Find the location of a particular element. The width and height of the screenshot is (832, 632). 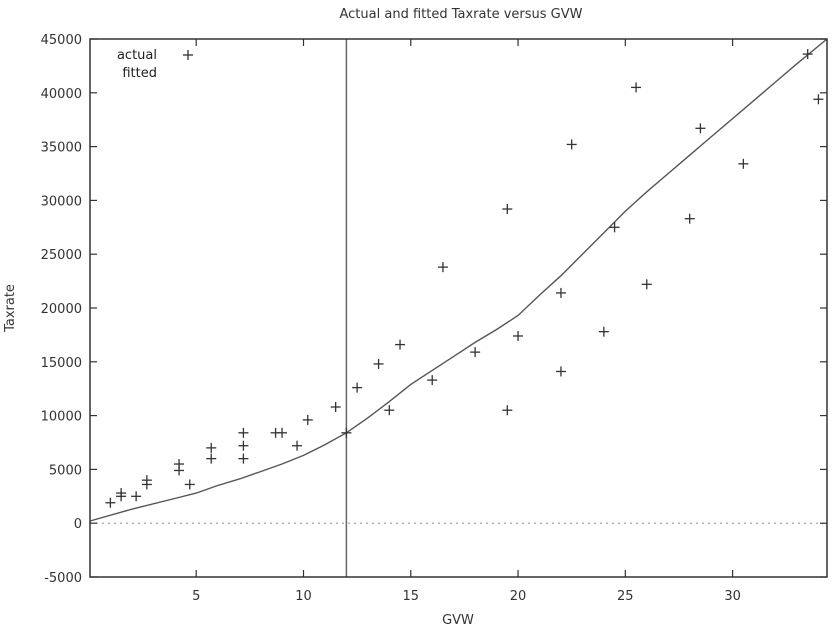

y-tick-label: 10000 is located at coordinates (61, 417).